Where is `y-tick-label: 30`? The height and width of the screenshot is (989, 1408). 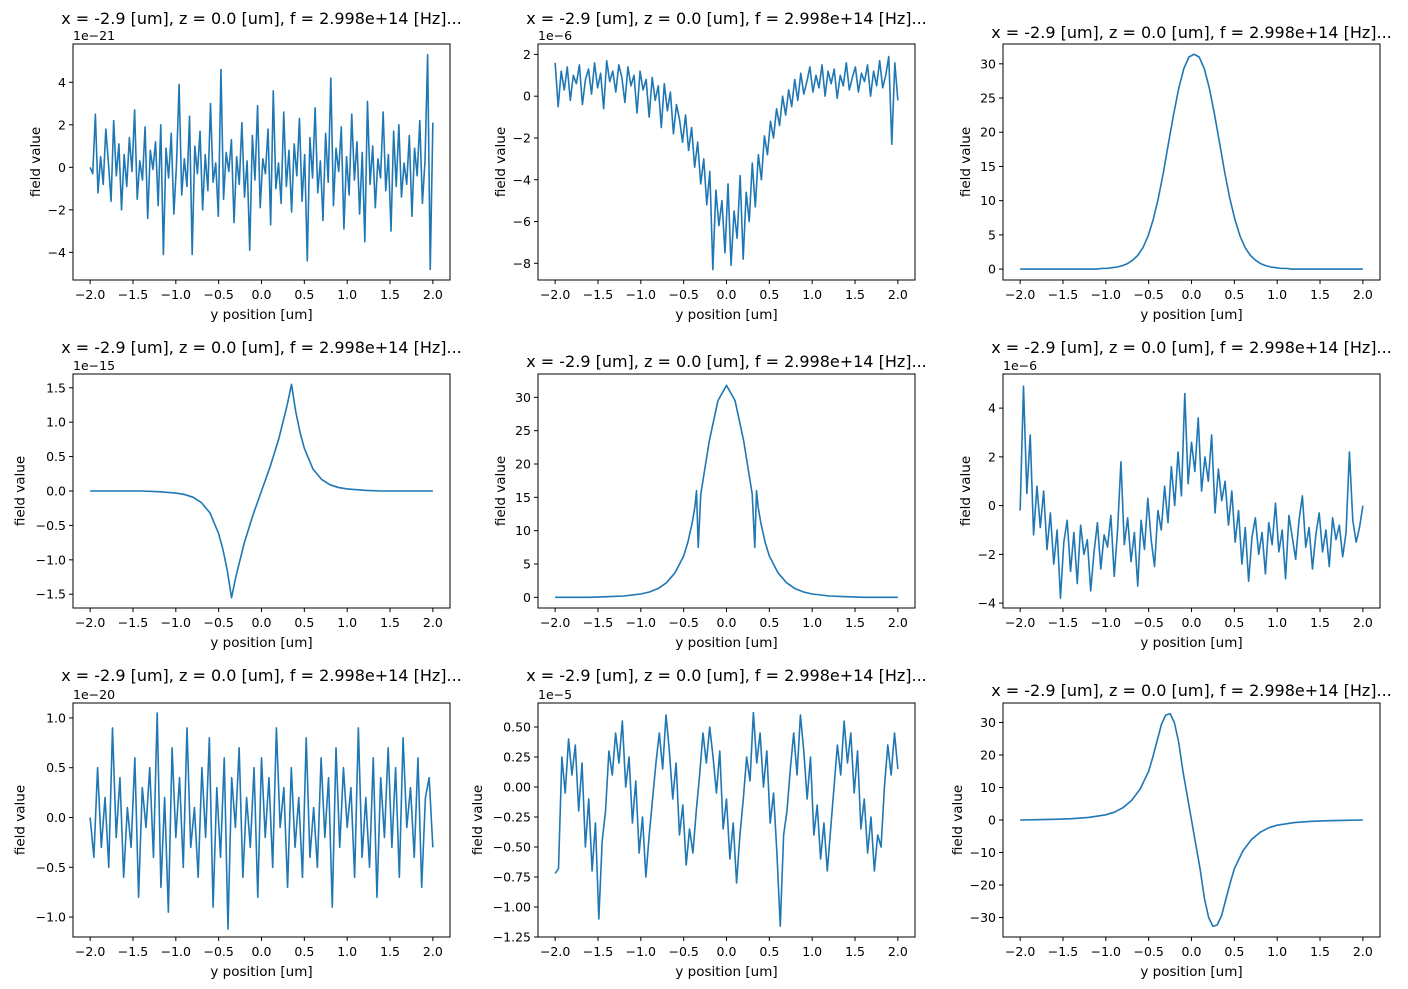
y-tick-label: 30 is located at coordinates (523, 397).